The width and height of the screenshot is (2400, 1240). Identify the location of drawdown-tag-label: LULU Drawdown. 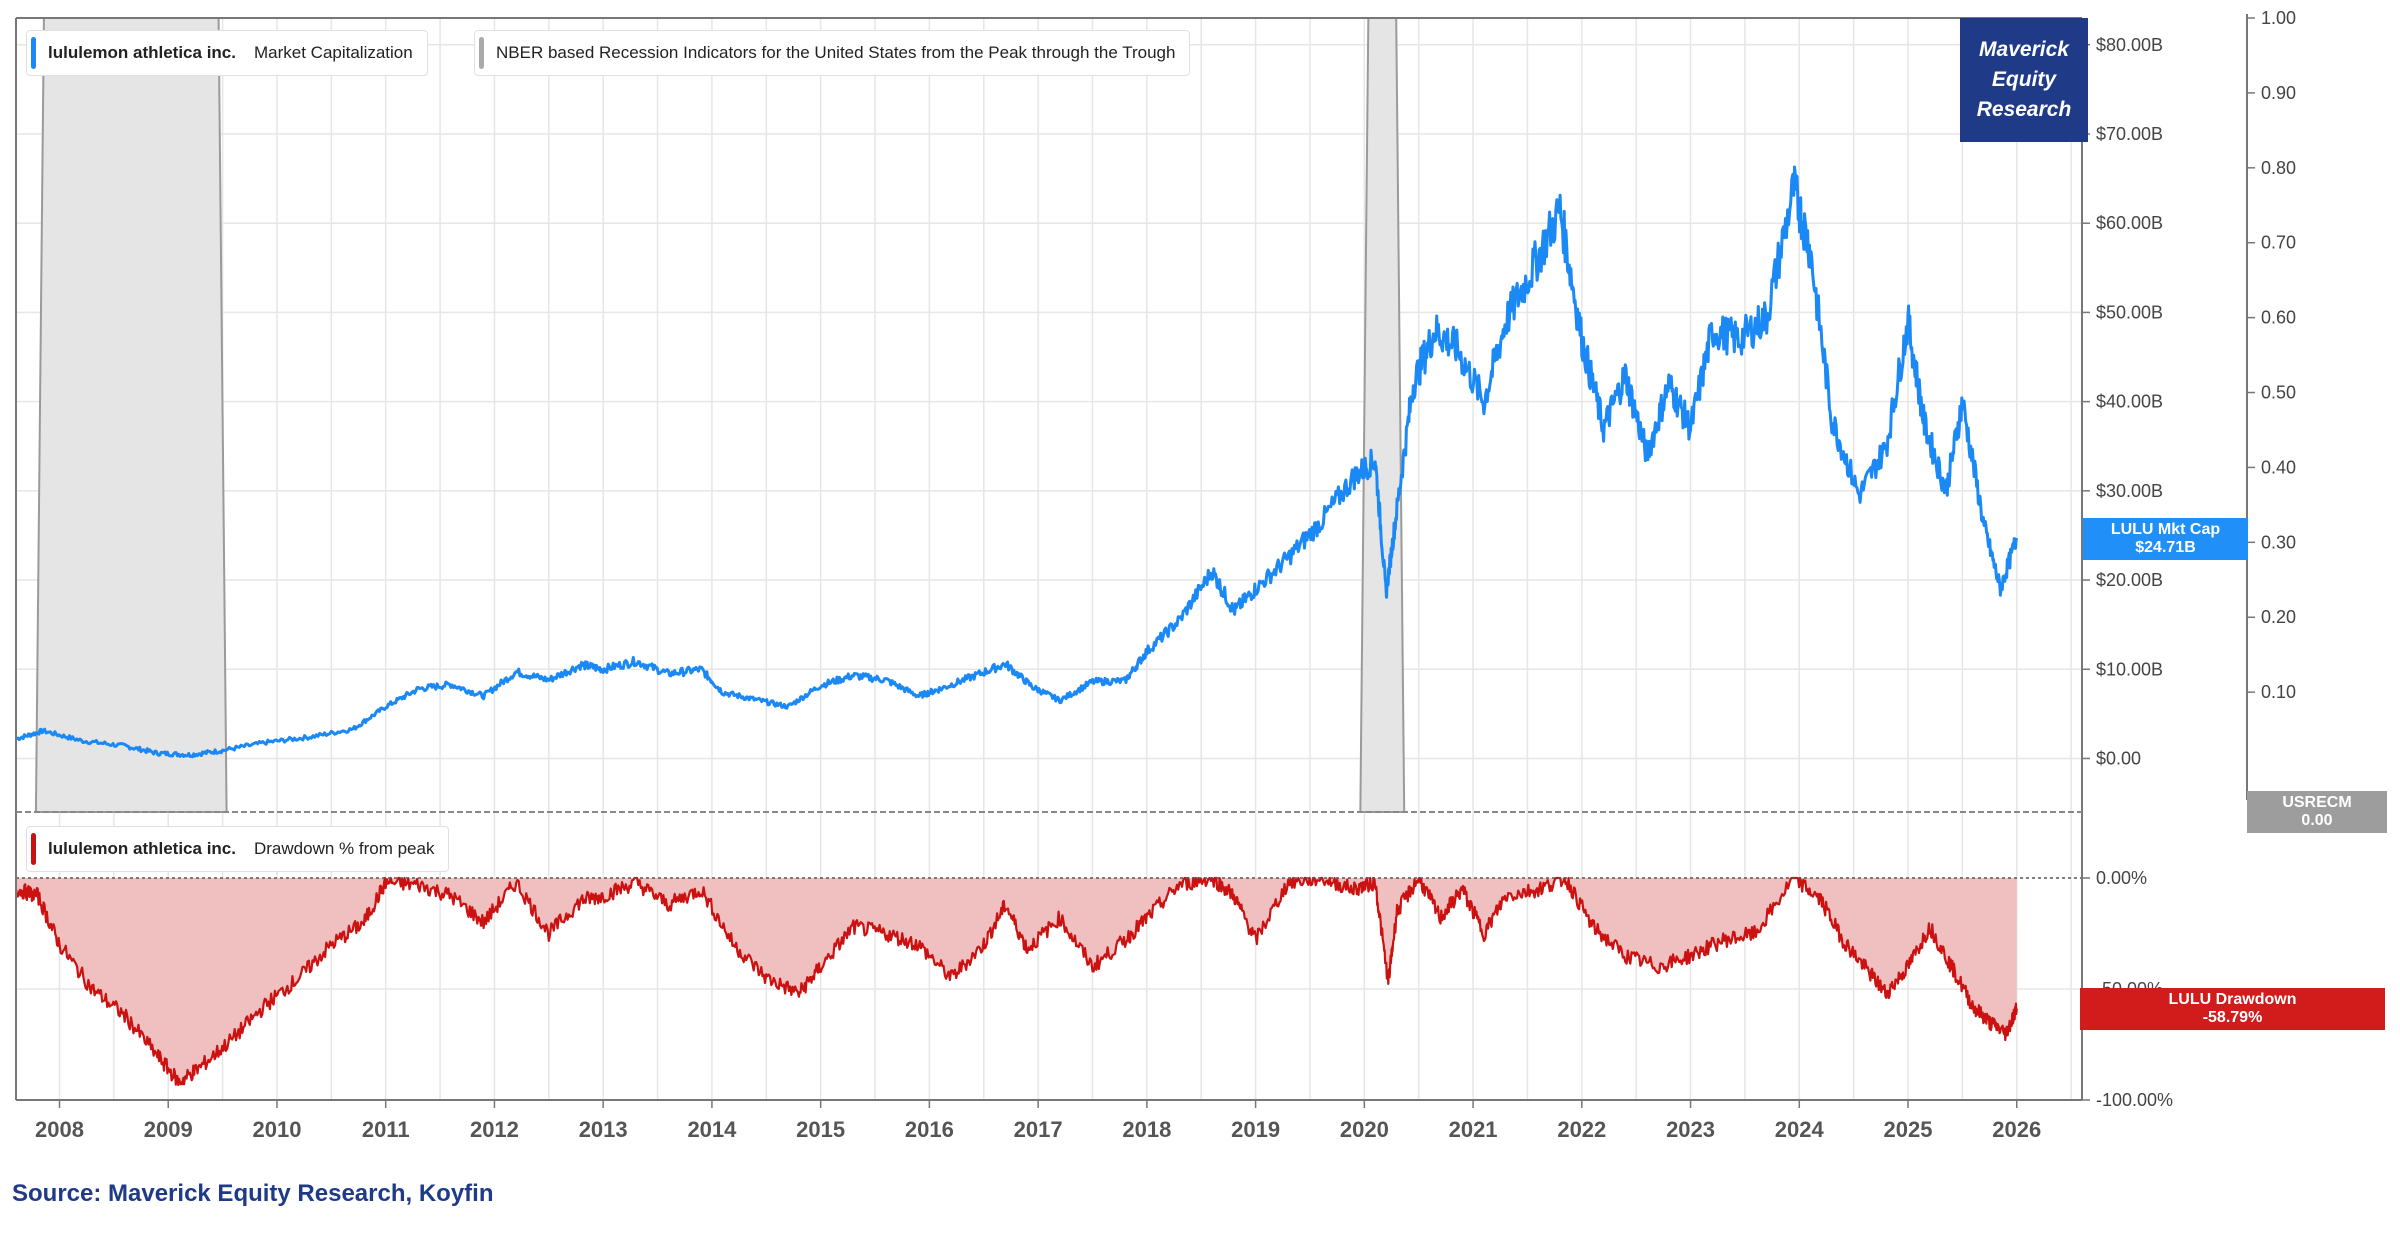
(2232, 999).